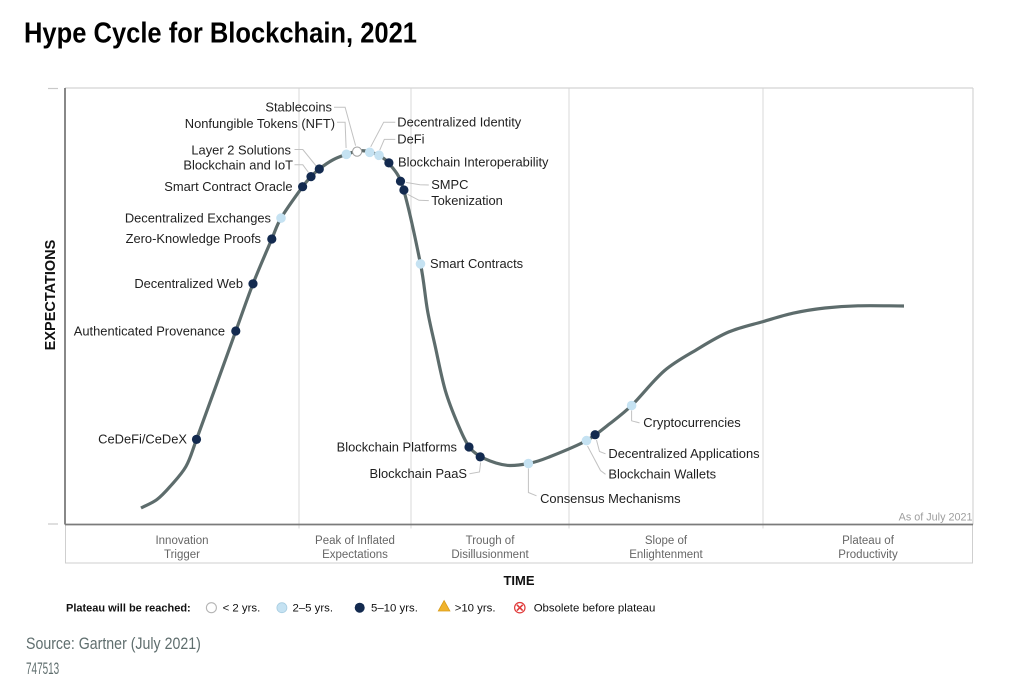 This screenshot has height=697, width=1024. Describe the element at coordinates (518, 580) in the screenshot. I see `svg-text: TIME` at that location.